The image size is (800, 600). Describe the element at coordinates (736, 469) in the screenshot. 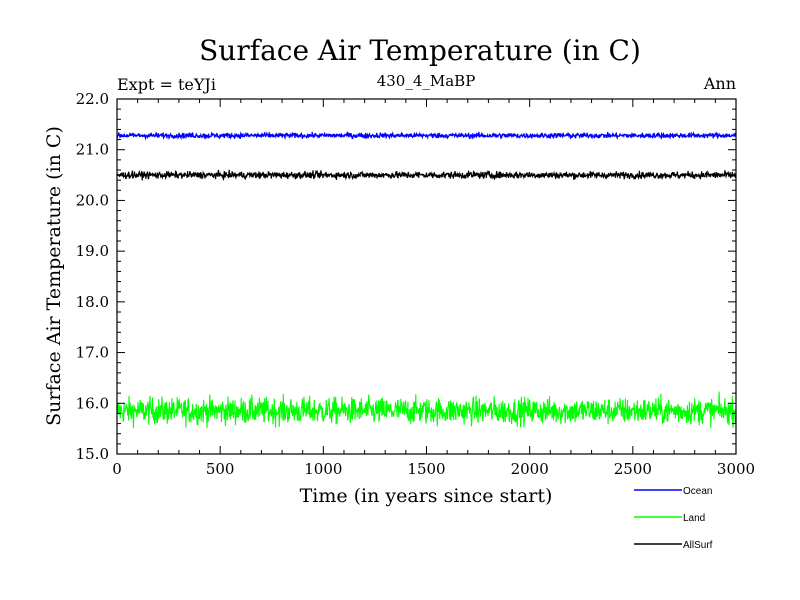

I see `x-tick-label: 3000` at that location.